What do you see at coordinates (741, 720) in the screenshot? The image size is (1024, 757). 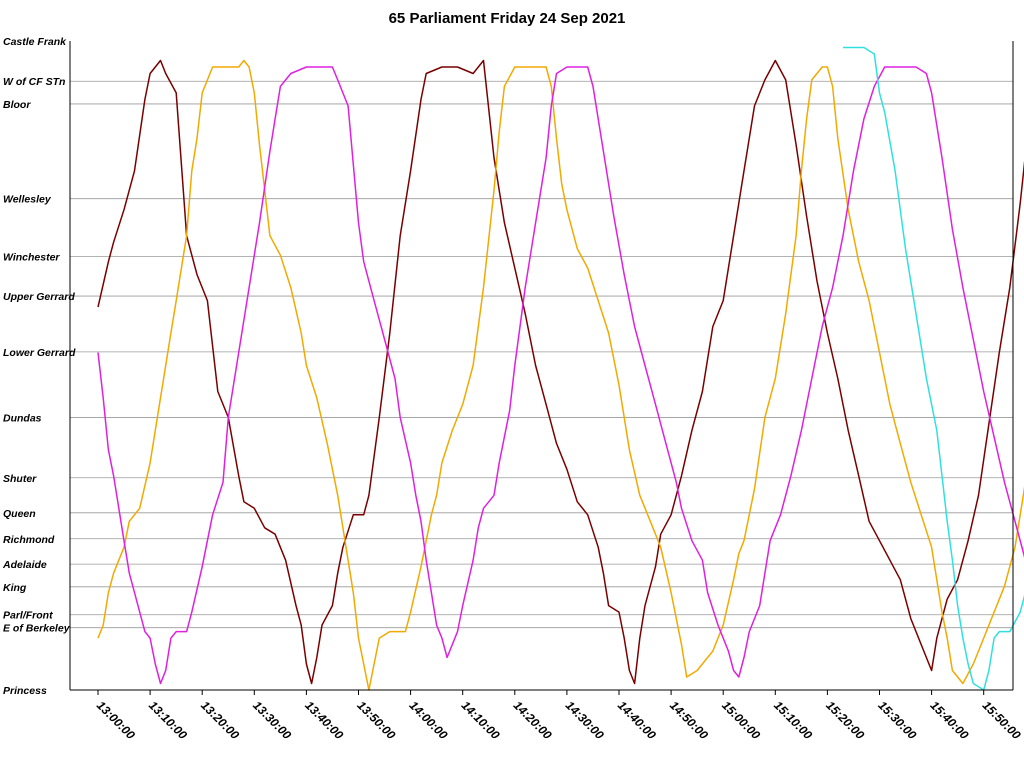 I see `x-tick-label: 15:00:00` at bounding box center [741, 720].